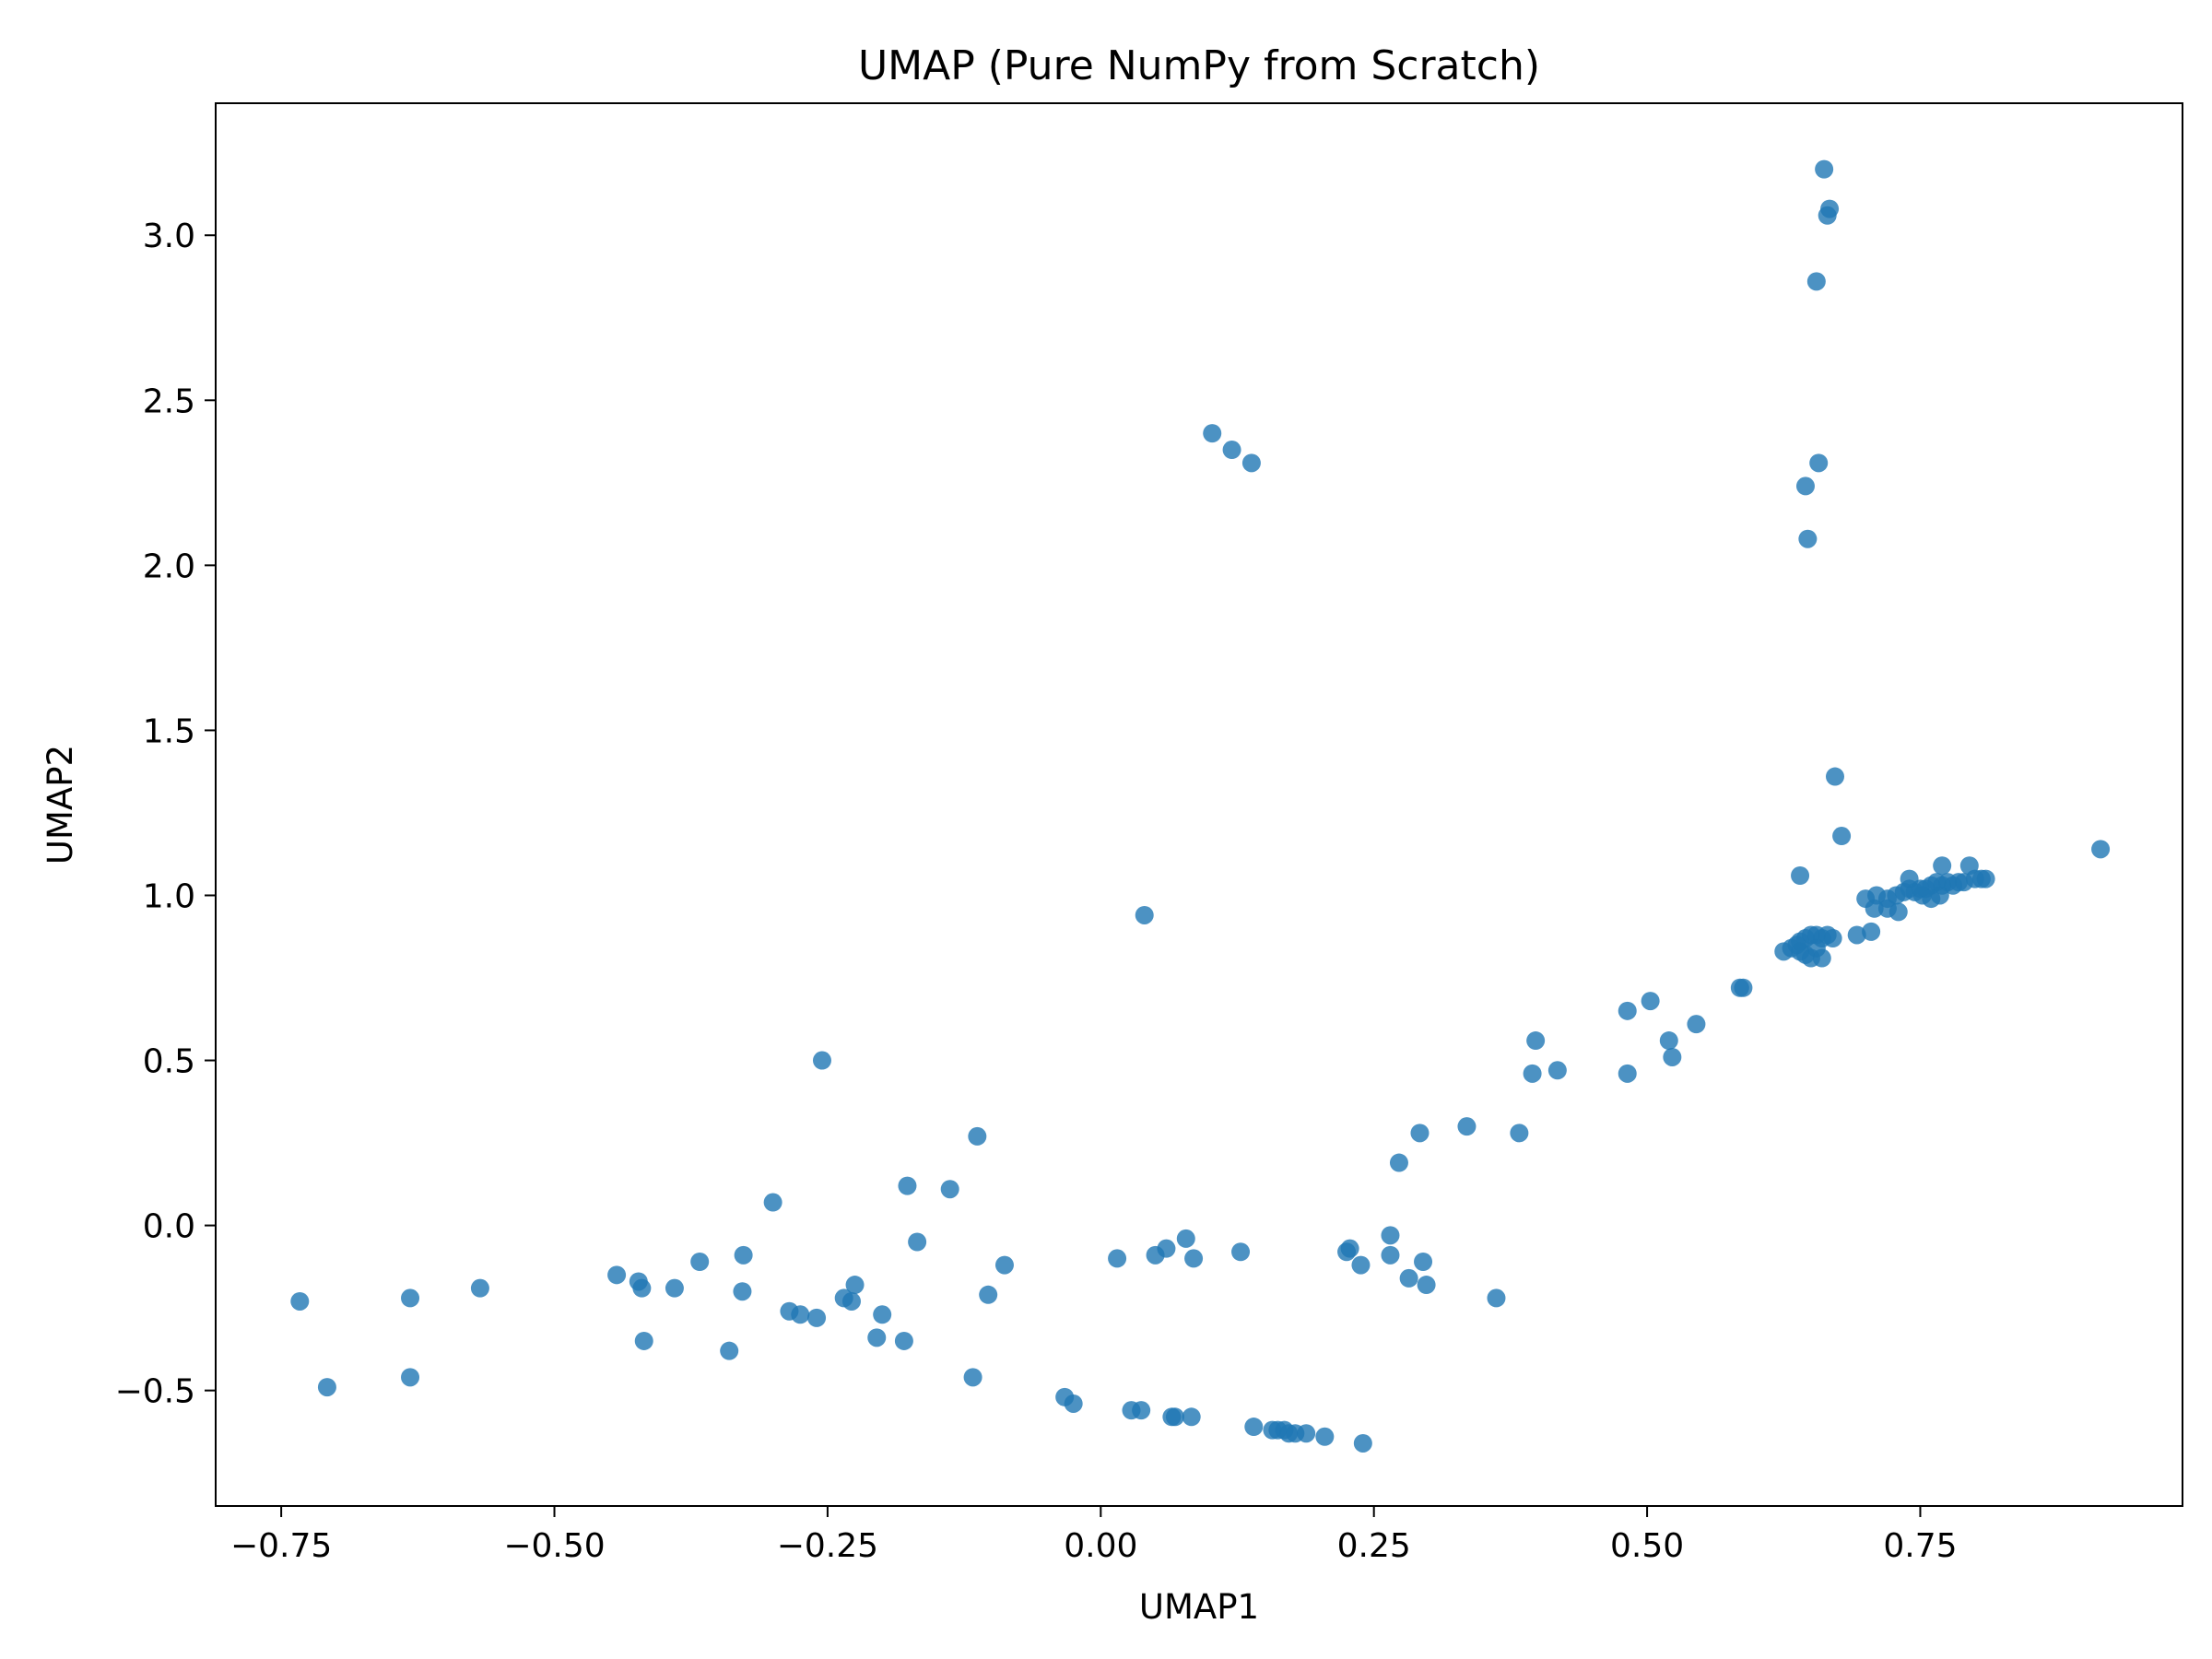 The image size is (2212, 1659). Describe the element at coordinates (1100, 1546) in the screenshot. I see `x-tick-label: 0.00` at that location.